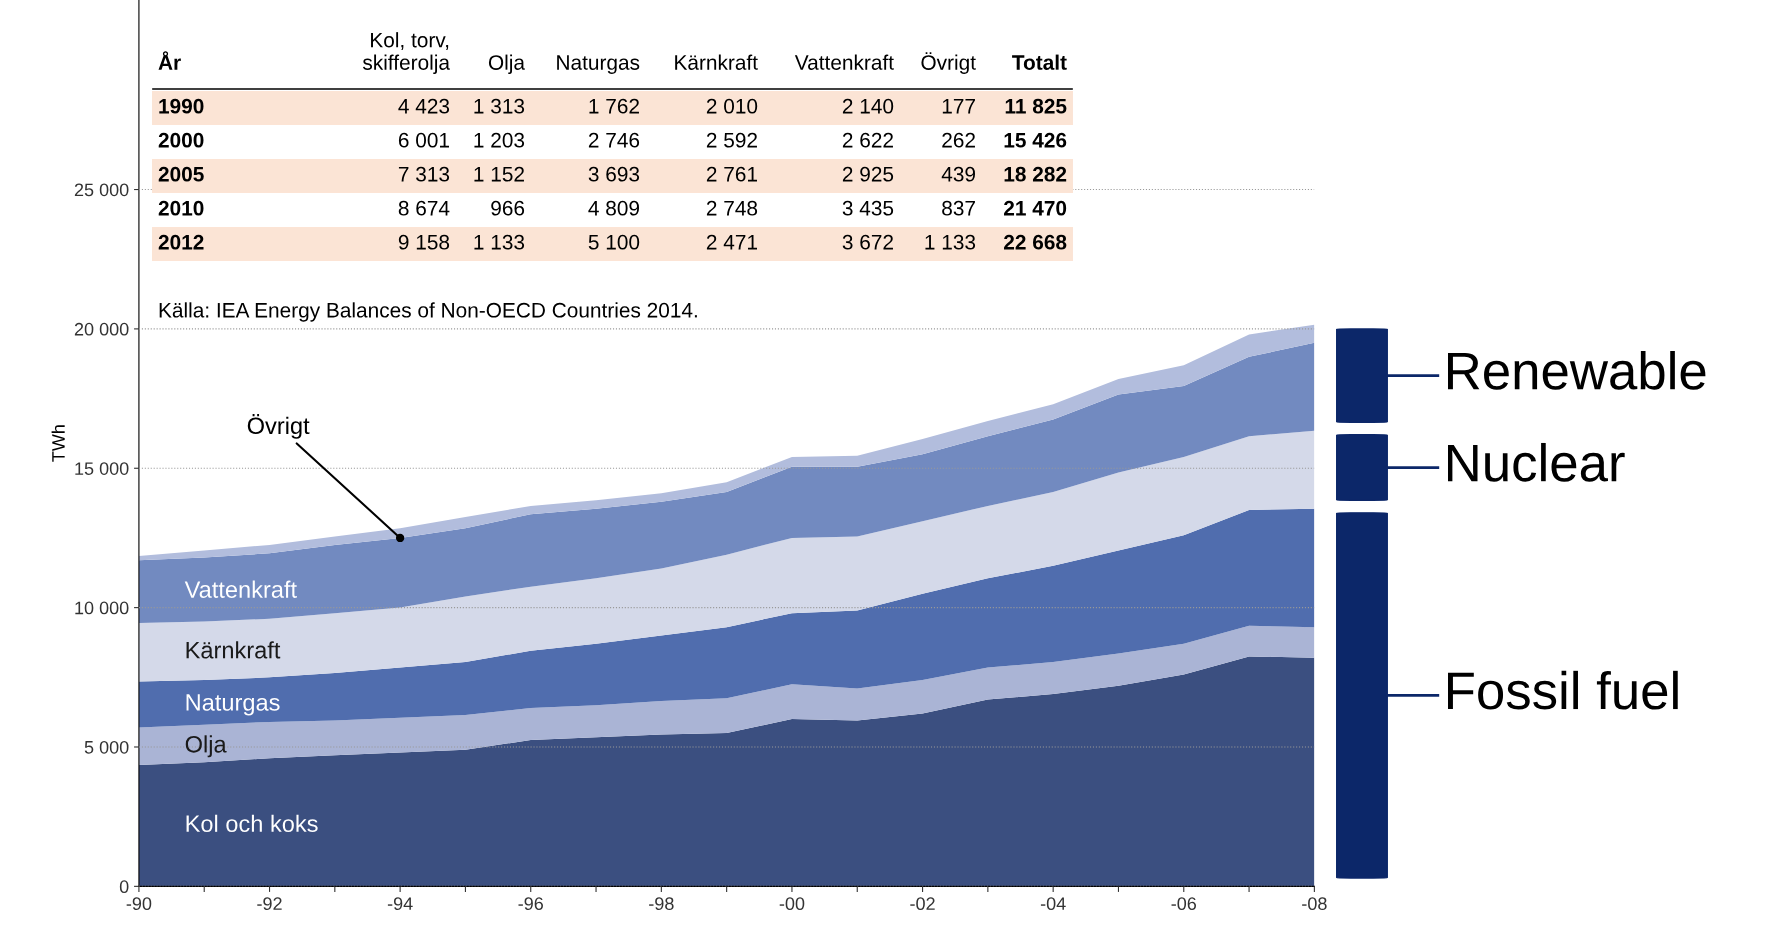 The image size is (1781, 933). Describe the element at coordinates (716, 62) in the screenshot. I see `annotation: Kärnkraft` at that location.